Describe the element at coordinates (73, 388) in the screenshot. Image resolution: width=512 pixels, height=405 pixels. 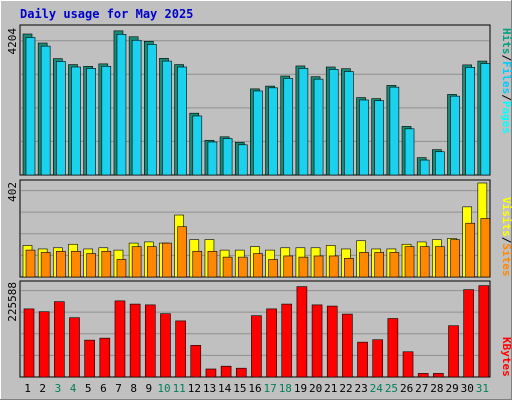
I see `x-tick-label-day-4: 4` at that location.